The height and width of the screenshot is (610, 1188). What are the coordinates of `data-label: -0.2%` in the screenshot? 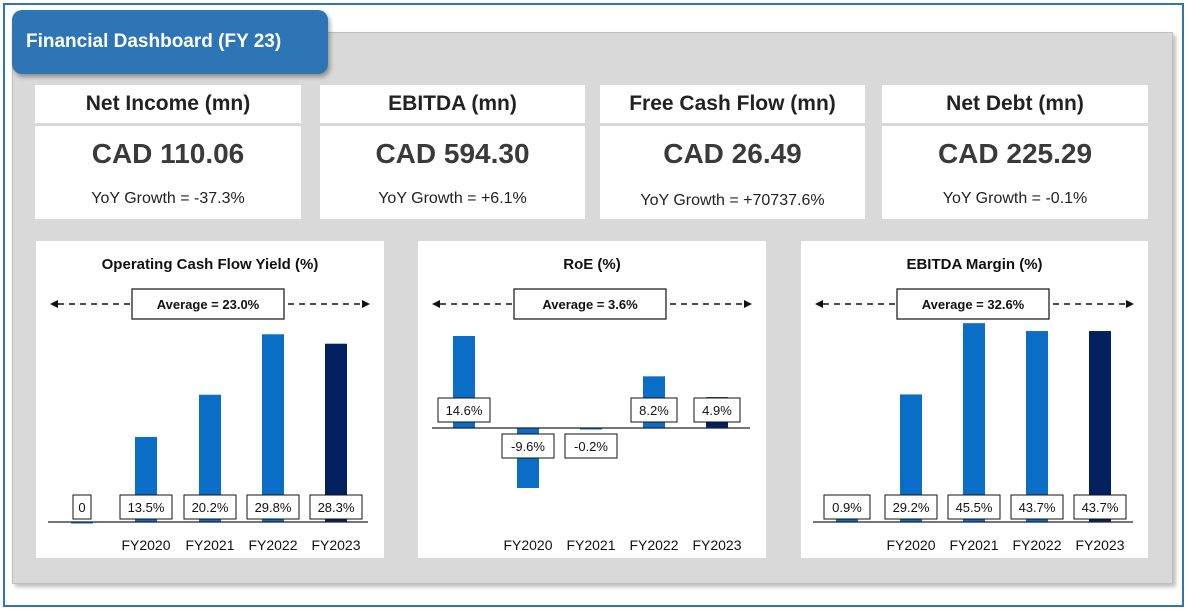 It's located at (591, 446).